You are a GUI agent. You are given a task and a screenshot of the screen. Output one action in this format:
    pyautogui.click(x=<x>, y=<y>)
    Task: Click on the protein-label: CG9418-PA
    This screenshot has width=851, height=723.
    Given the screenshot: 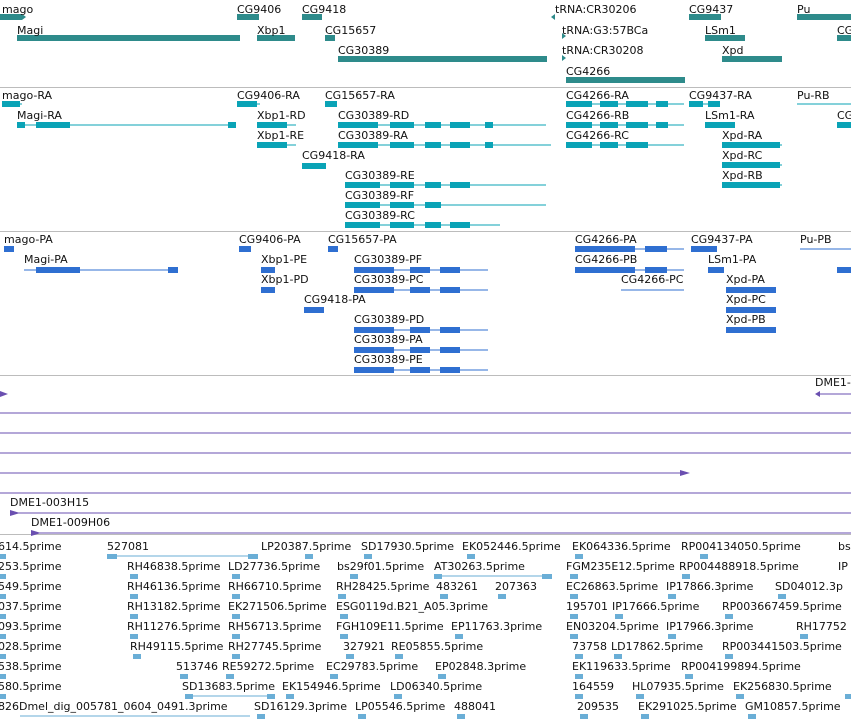 What is the action you would take?
    pyautogui.click(x=335, y=299)
    